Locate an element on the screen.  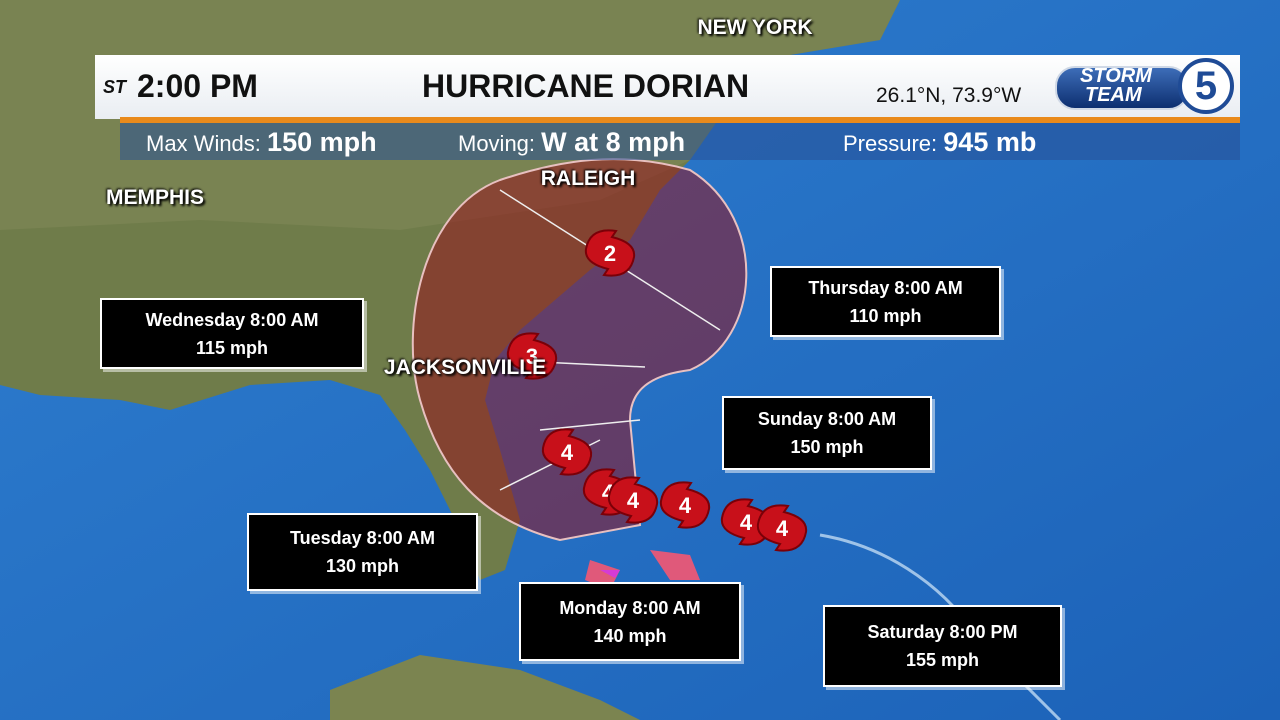
header-bar is located at coordinates (667, 87).